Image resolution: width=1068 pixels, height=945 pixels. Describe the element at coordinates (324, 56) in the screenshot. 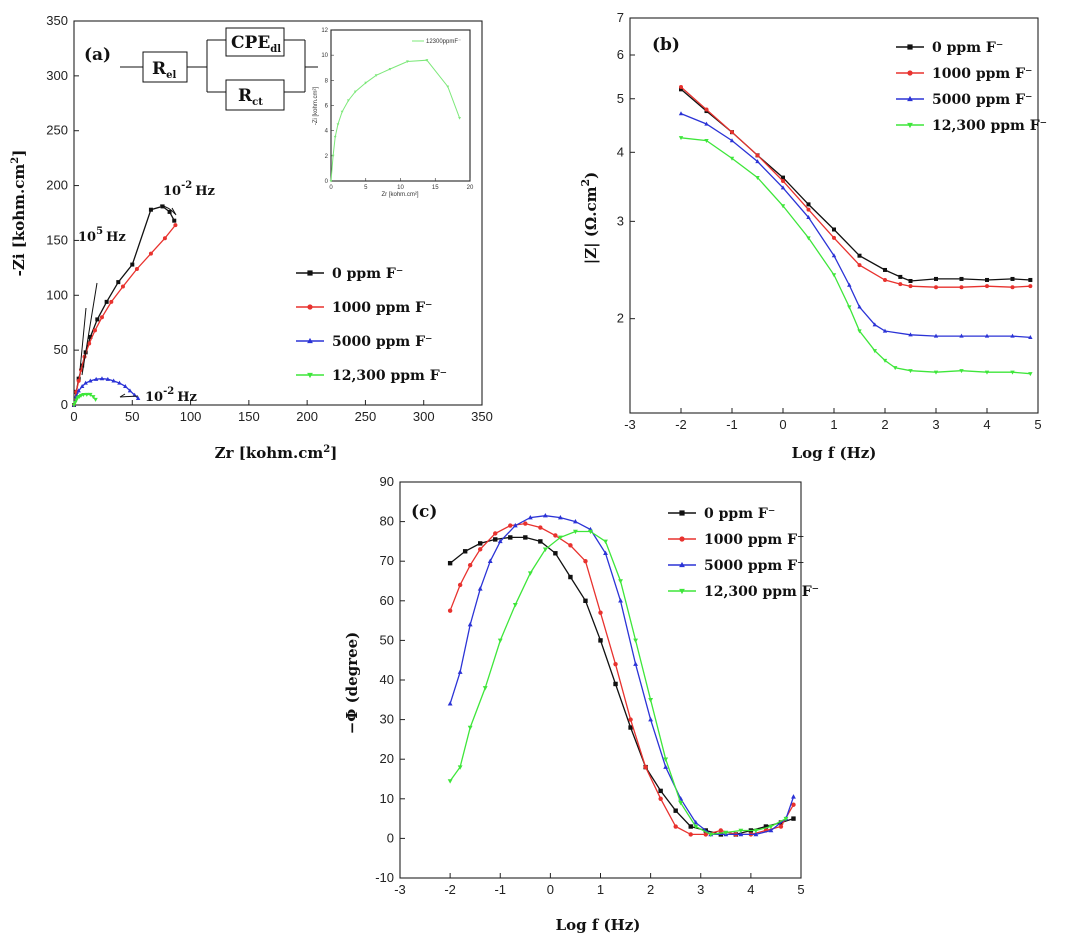

I see `inset-y-tick-label: 10` at that location.